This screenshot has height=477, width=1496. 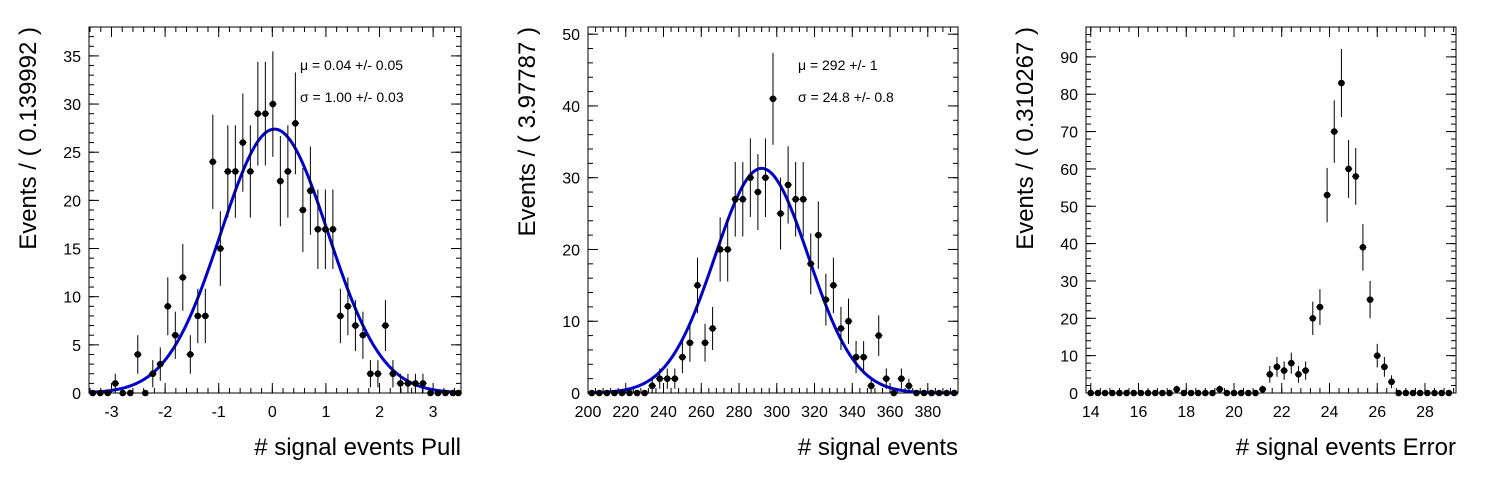 I want to click on x-tick-label: 28, so click(x=1425, y=412).